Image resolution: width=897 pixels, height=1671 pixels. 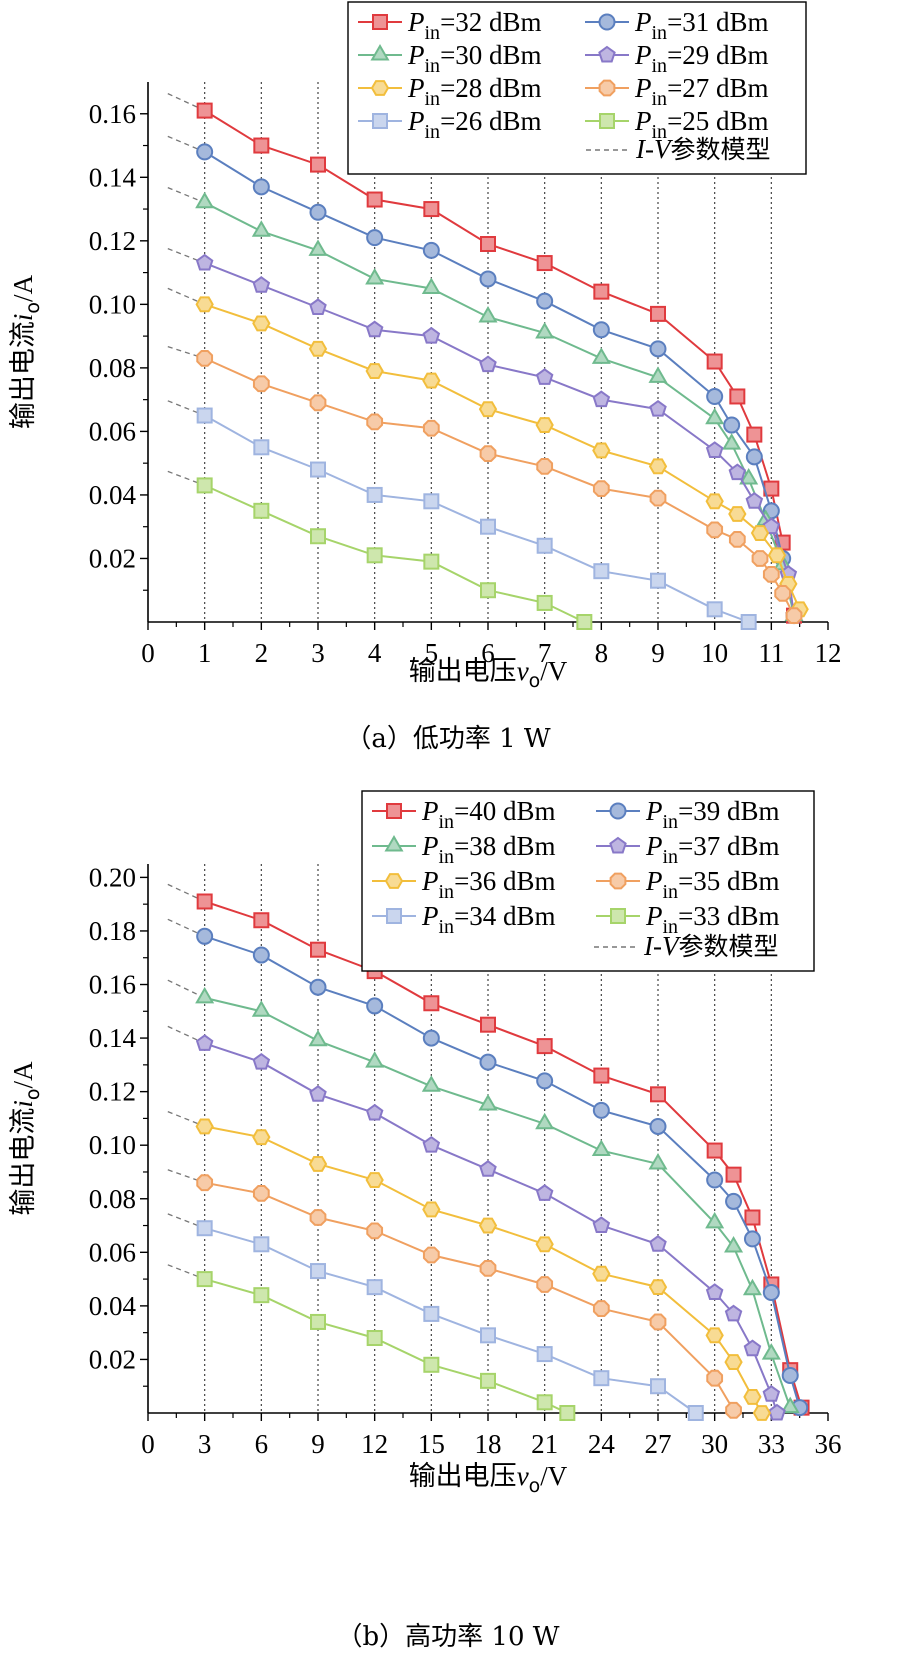 What do you see at coordinates (544, 1444) in the screenshot?
I see `x-tick-label: 21` at bounding box center [544, 1444].